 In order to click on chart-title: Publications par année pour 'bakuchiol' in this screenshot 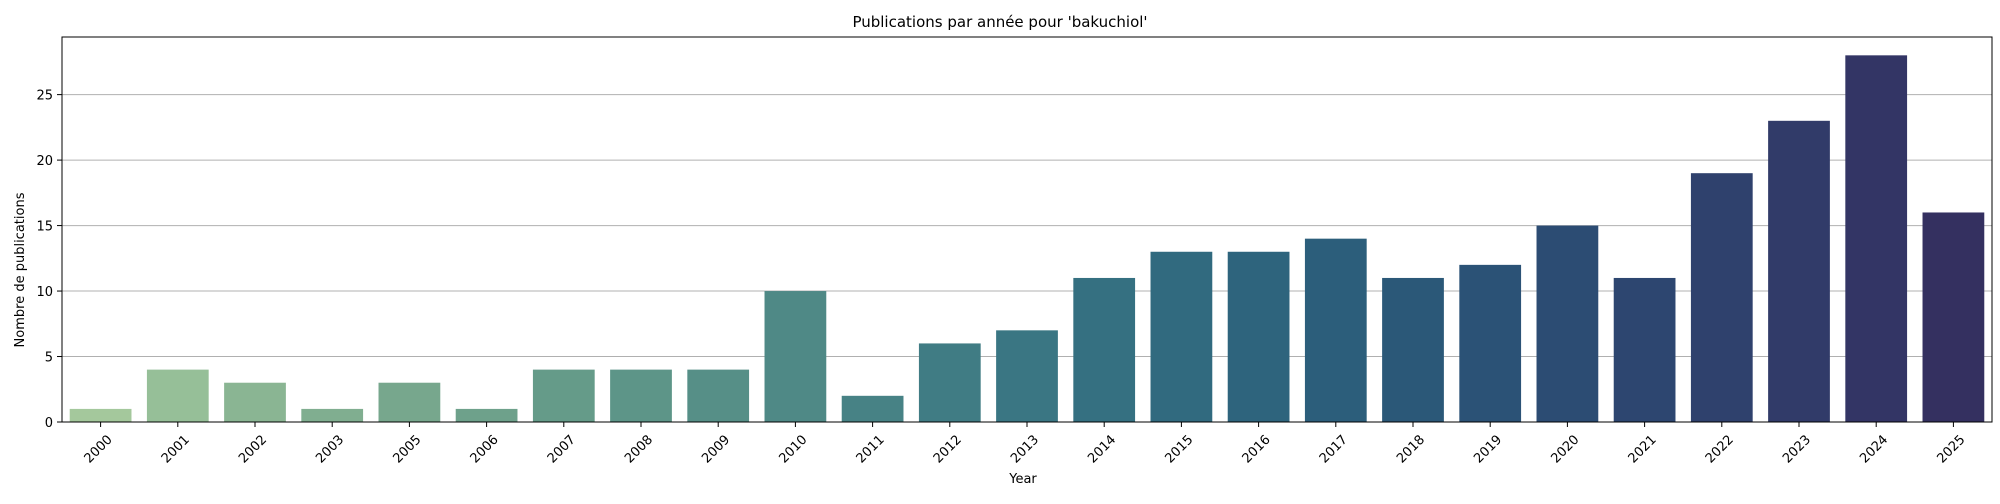, I will do `click(999, 22)`.